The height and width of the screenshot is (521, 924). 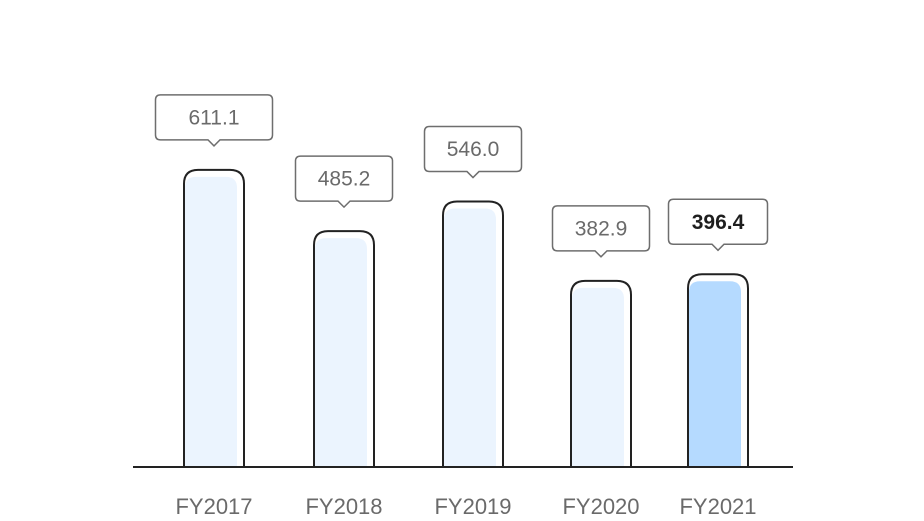 I want to click on x-tick-label: FY2018, so click(x=343, y=506).